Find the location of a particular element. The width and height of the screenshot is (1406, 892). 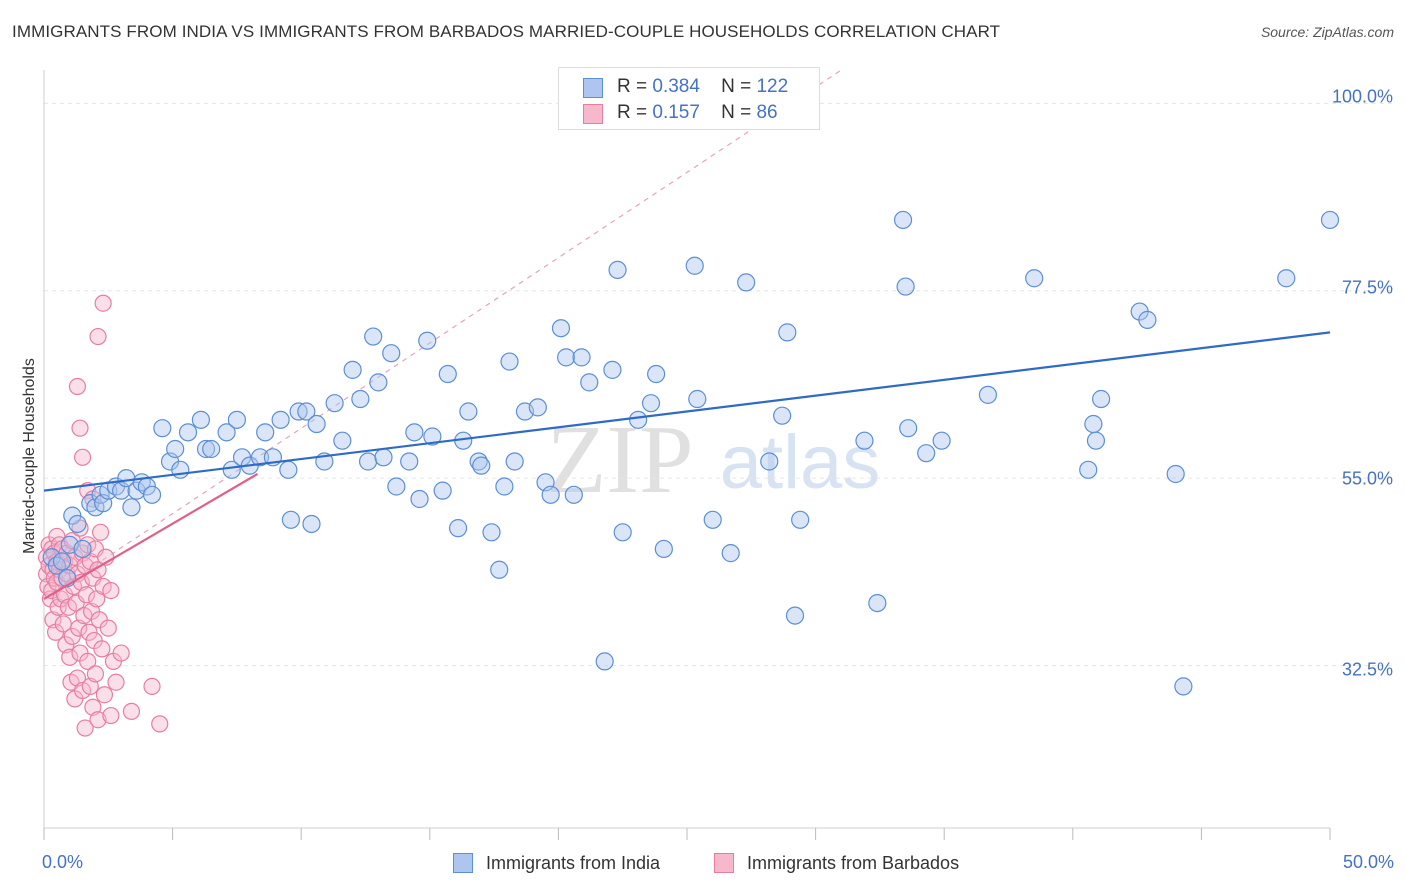

y-axis-label: Married-couple Households is located at coordinates (29, 456).